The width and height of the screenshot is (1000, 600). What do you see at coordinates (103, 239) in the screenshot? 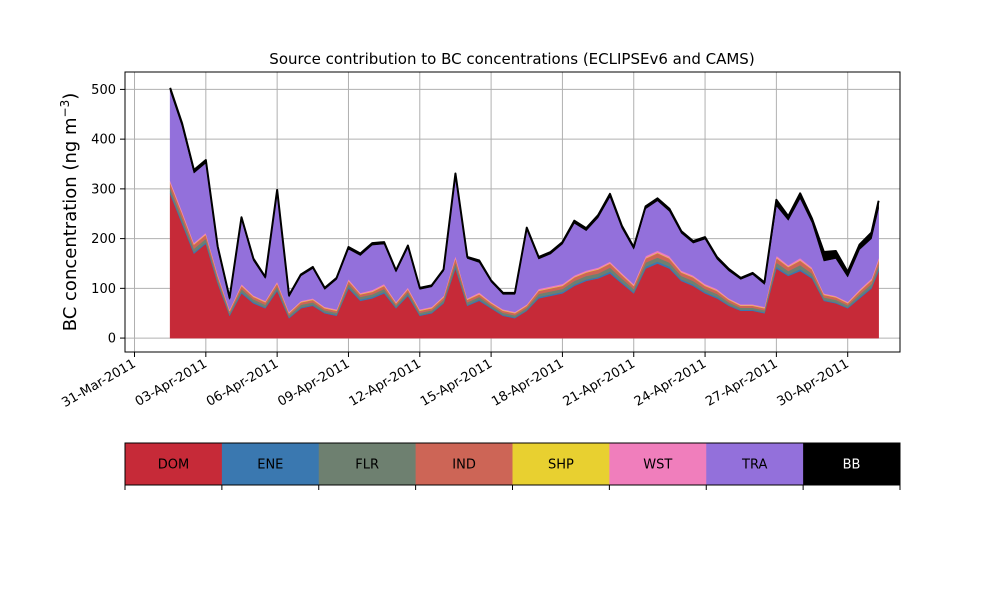
I see `y-tick-label: 200` at bounding box center [103, 239].